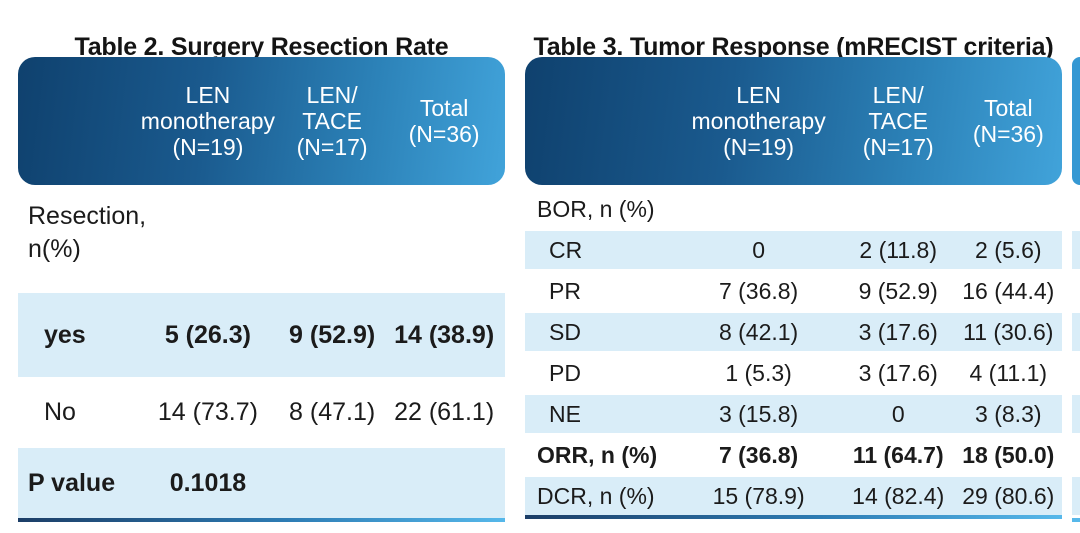 The height and width of the screenshot is (533, 1080). Describe the element at coordinates (1008, 249) in the screenshot. I see `cell-total: 2 (5.6)` at that location.